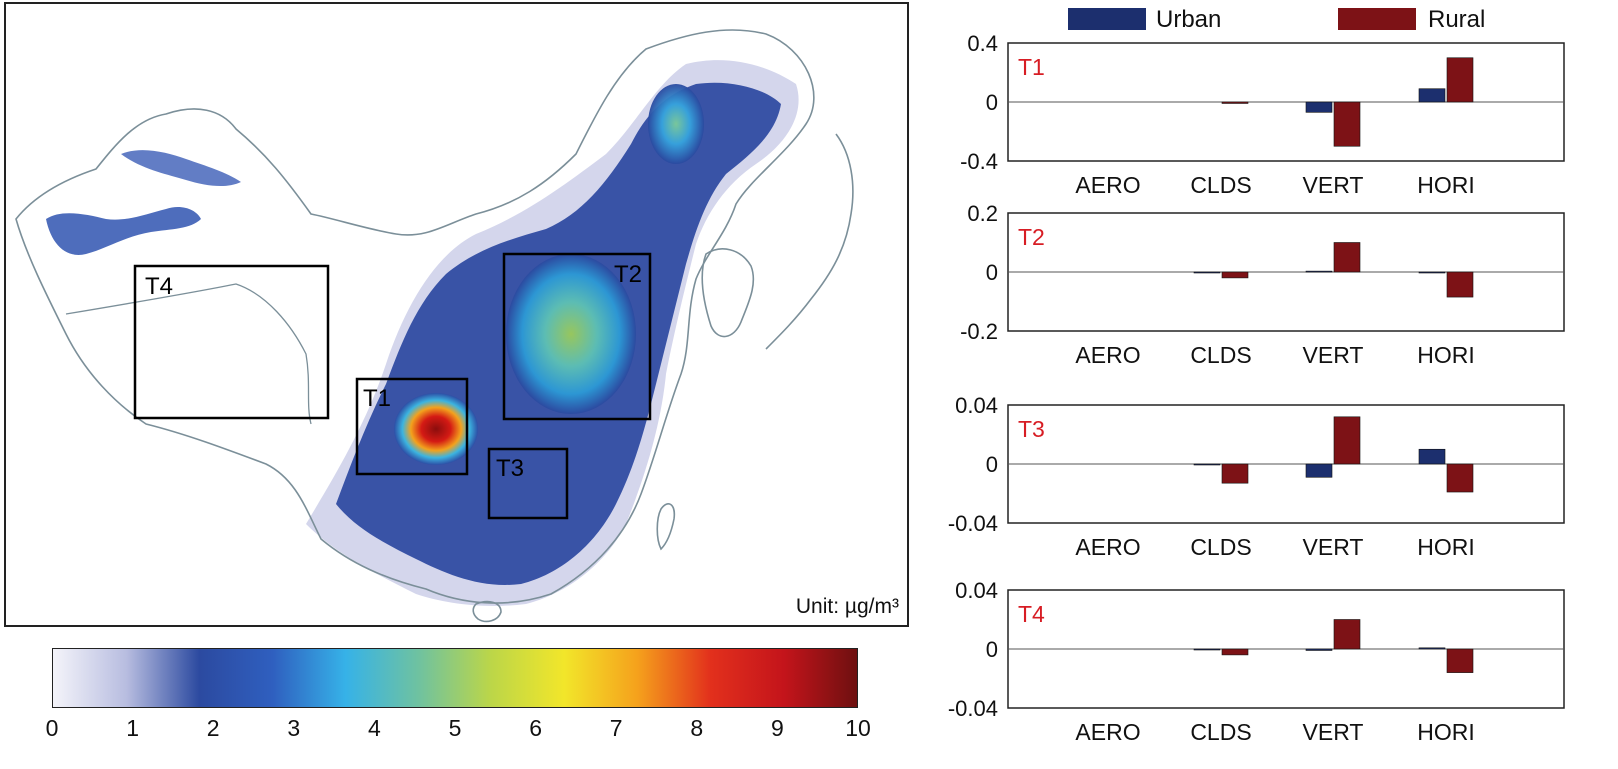 The image size is (1618, 769). Describe the element at coordinates (1456, 19) in the screenshot. I see `legend-rural-label: Rural` at that location.